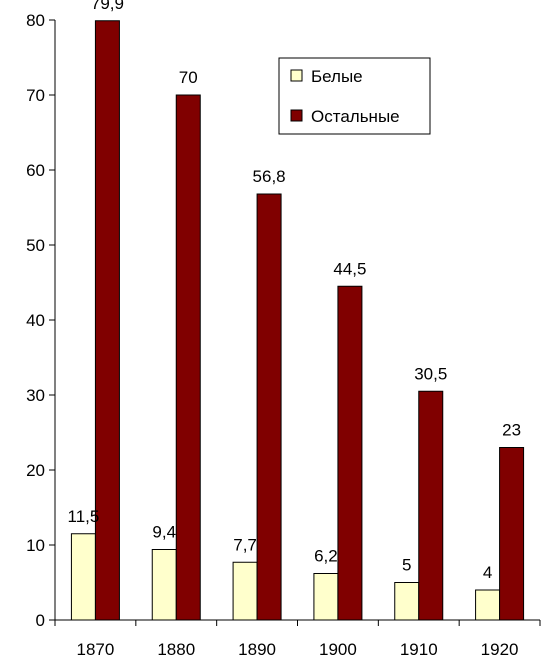 This screenshot has height=671, width=548. I want to click on data-label-white: 11,5, so click(84, 516).